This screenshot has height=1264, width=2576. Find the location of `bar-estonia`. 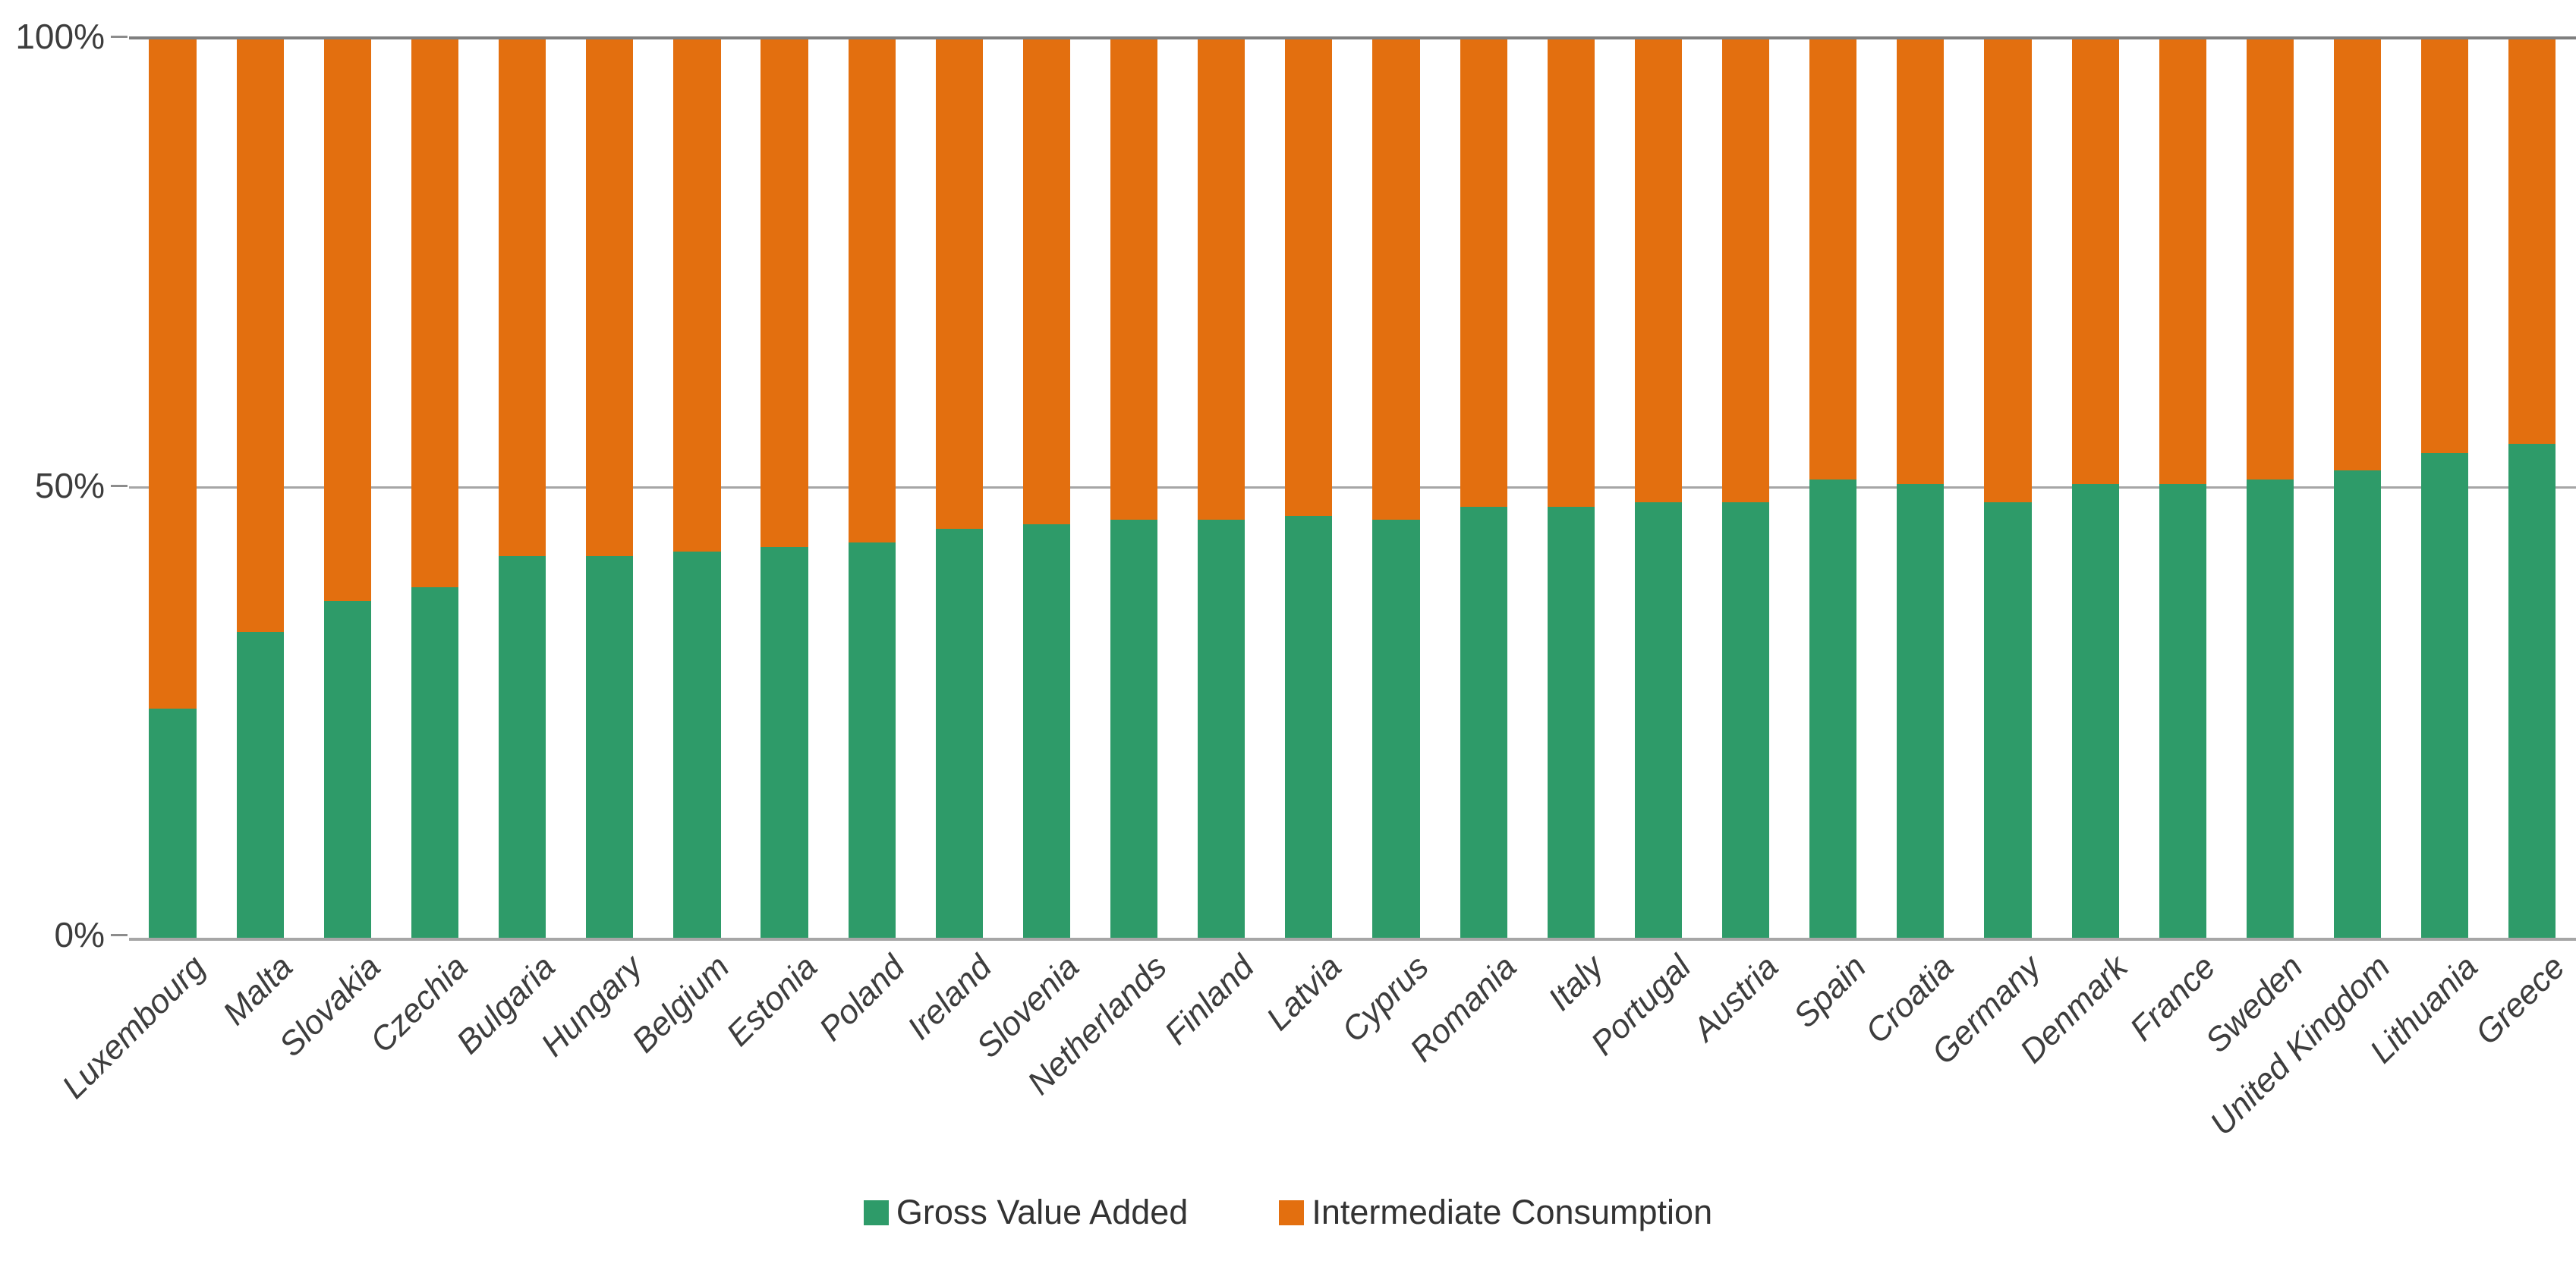

bar-estonia is located at coordinates (784, 488).